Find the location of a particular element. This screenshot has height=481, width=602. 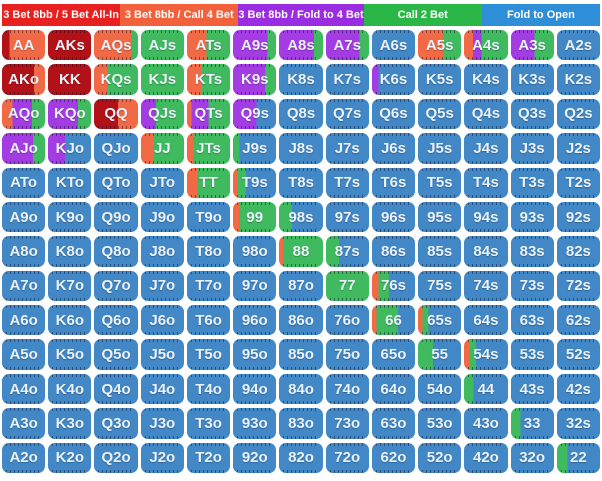

hand-cell-92o: 92o is located at coordinates (255, 457).